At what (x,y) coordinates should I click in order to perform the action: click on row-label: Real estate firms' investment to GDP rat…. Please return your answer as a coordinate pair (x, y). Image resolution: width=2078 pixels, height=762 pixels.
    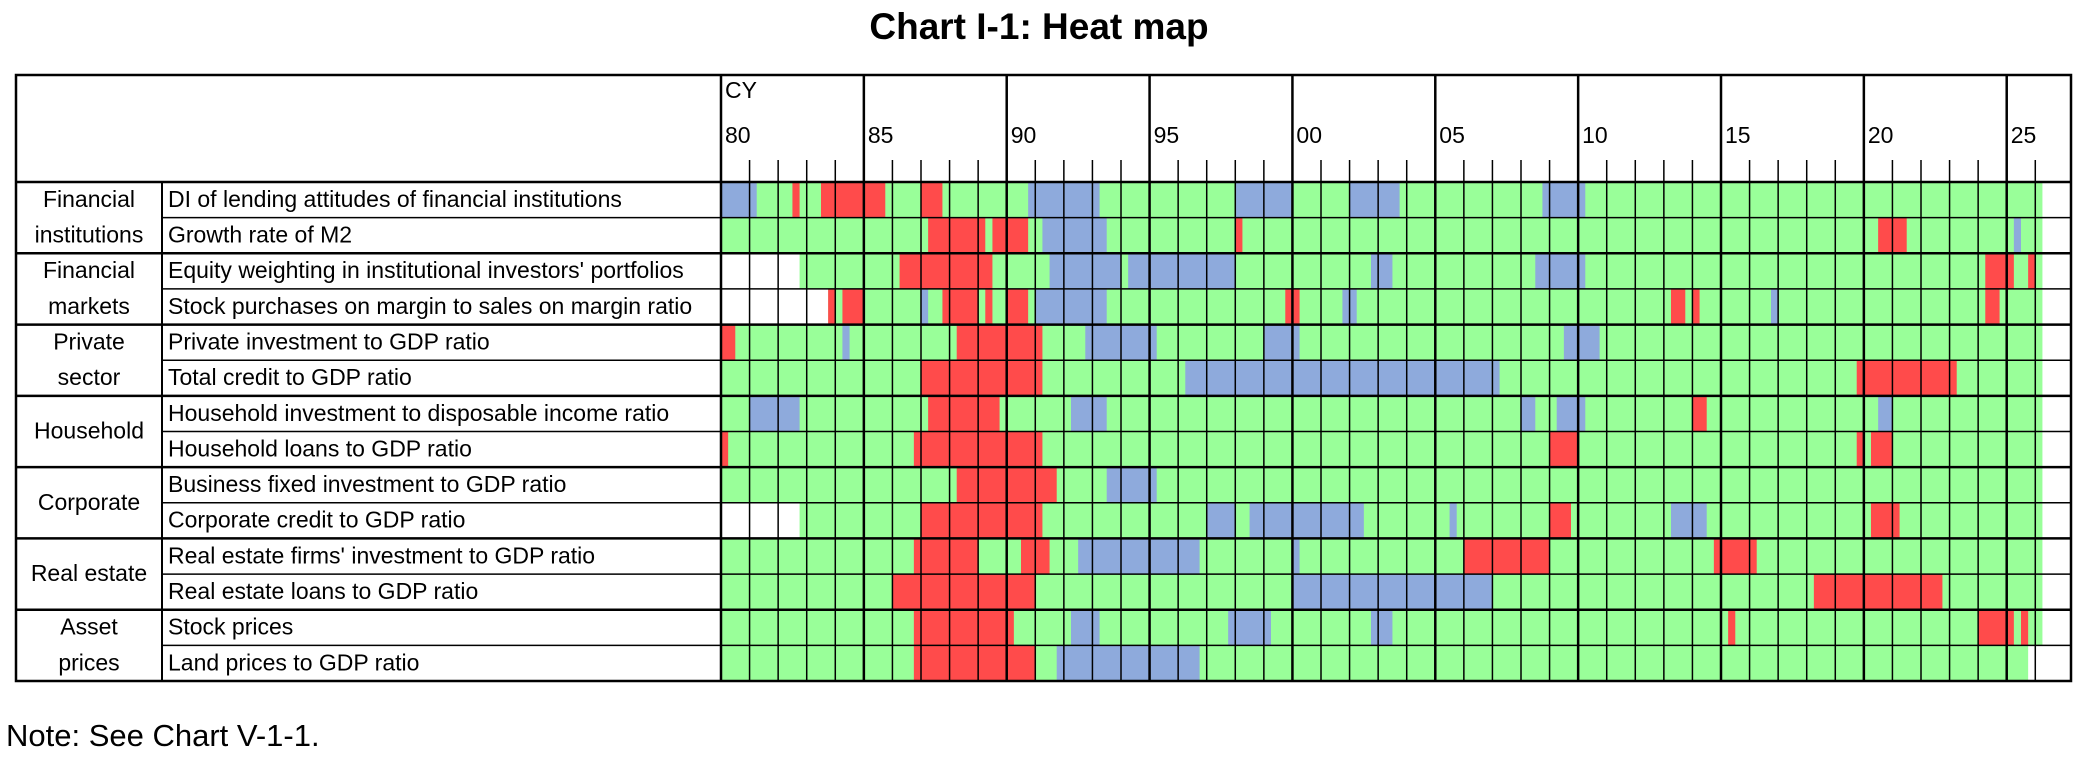
    Looking at the image, I should click on (381, 555).